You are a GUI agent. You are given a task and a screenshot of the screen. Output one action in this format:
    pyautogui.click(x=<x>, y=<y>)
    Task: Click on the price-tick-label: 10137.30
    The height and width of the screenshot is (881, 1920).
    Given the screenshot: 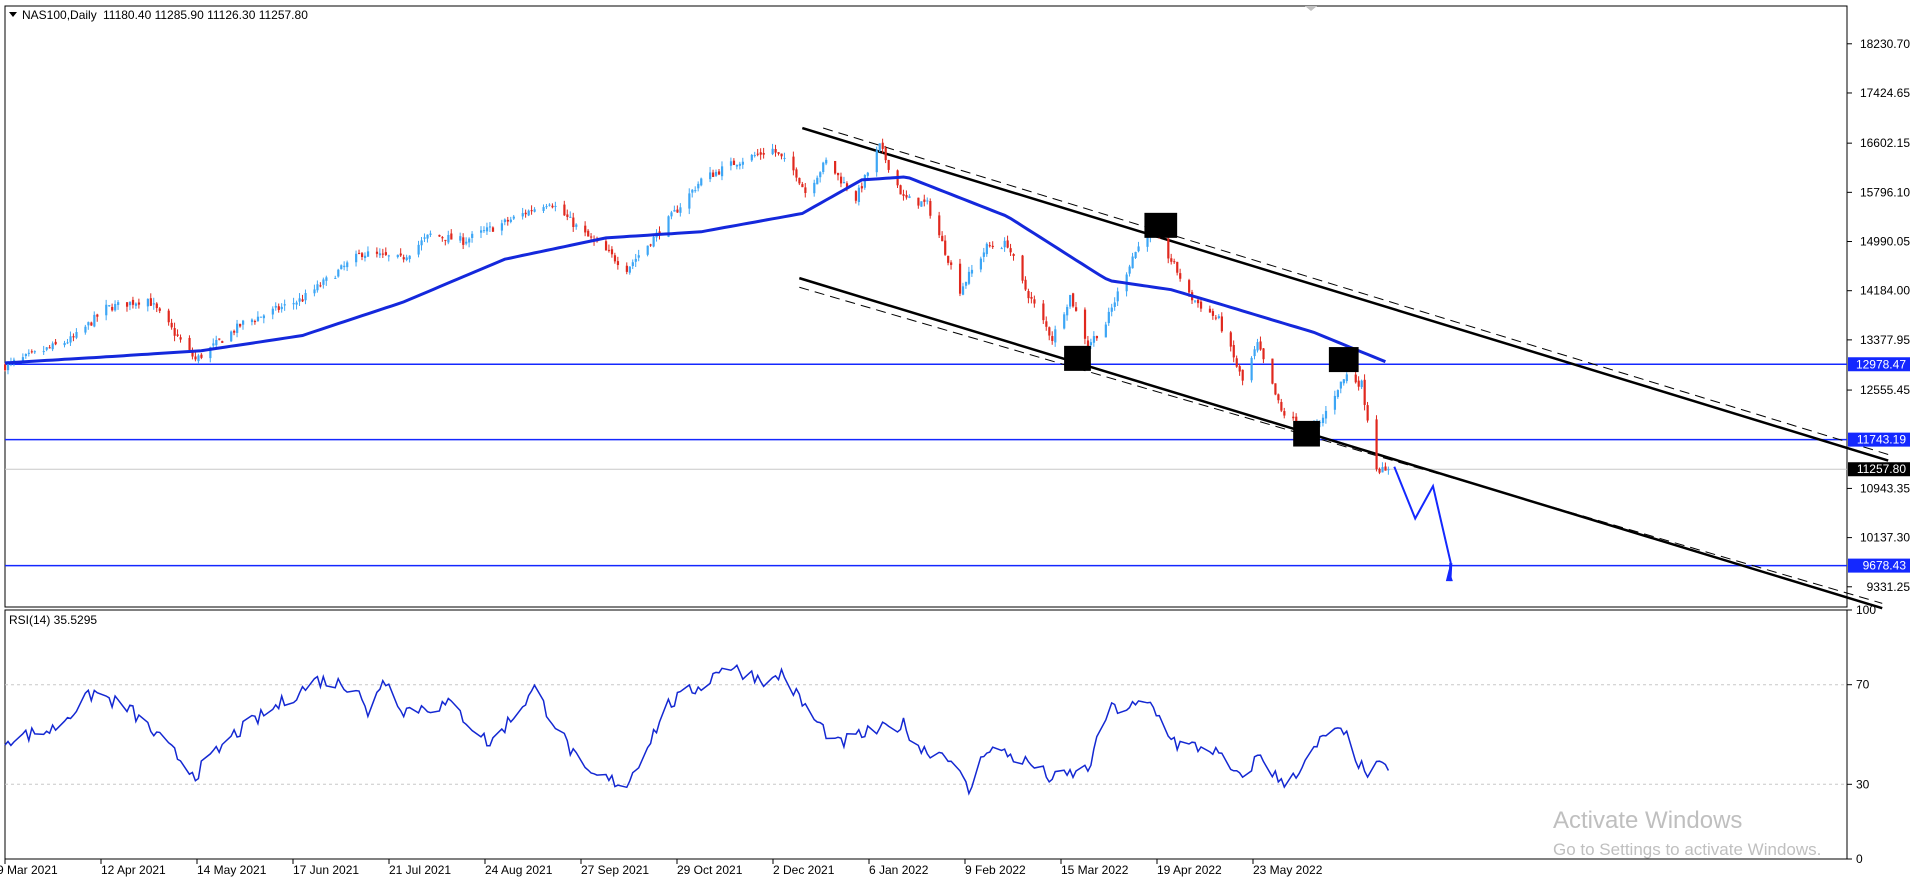 What is the action you would take?
    pyautogui.click(x=1885, y=538)
    